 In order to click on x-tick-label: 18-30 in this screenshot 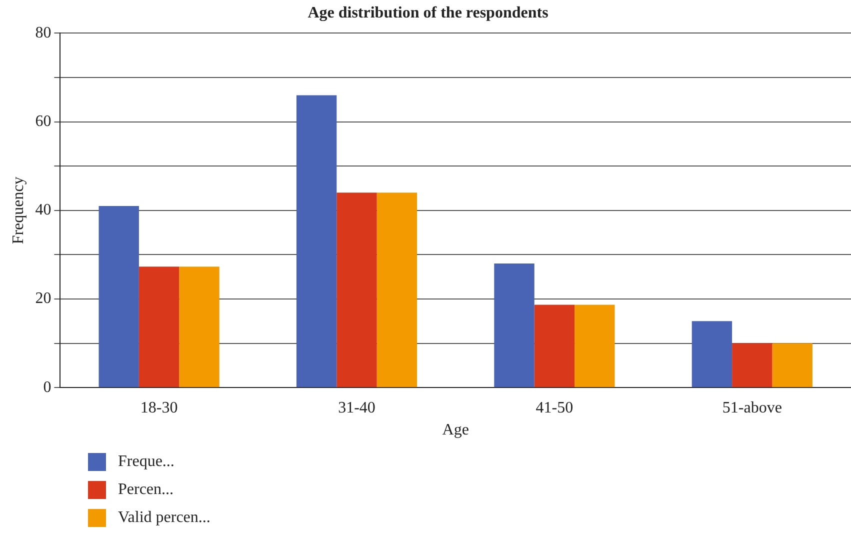, I will do `click(159, 407)`.